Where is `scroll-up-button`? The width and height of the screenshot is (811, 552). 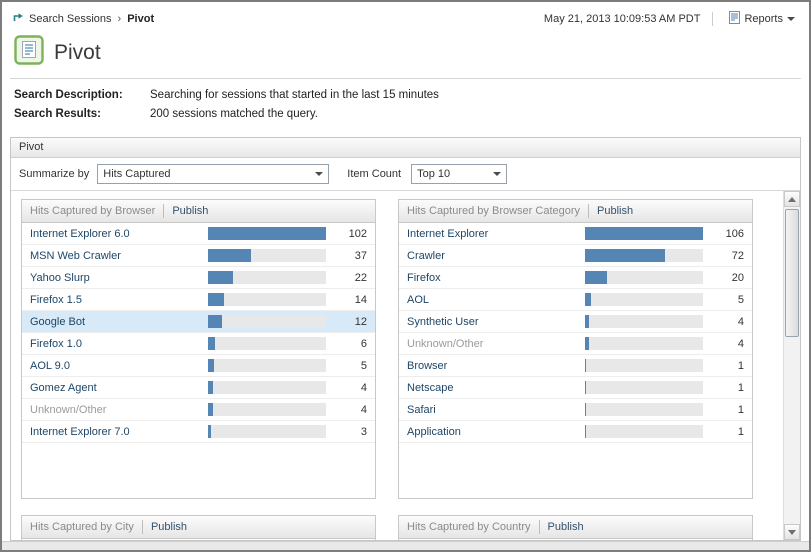 scroll-up-button is located at coordinates (792, 199).